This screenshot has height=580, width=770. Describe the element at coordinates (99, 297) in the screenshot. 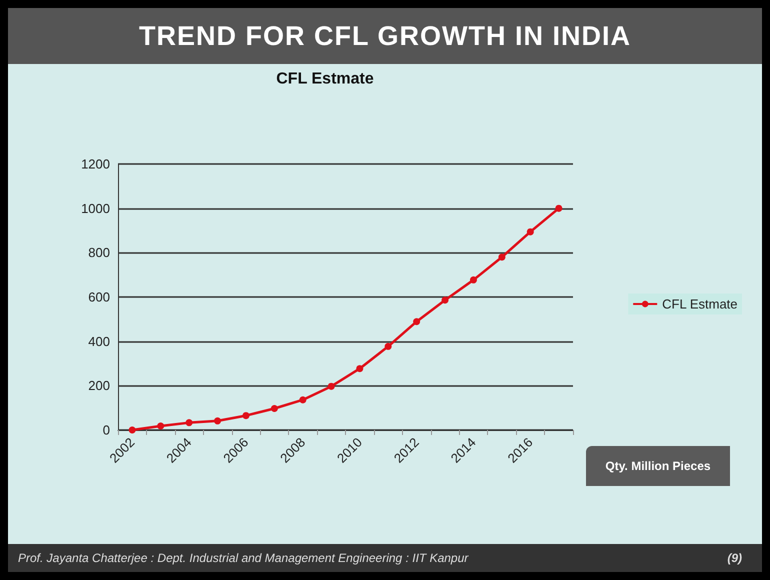

I see `y-tick-label: 600` at that location.